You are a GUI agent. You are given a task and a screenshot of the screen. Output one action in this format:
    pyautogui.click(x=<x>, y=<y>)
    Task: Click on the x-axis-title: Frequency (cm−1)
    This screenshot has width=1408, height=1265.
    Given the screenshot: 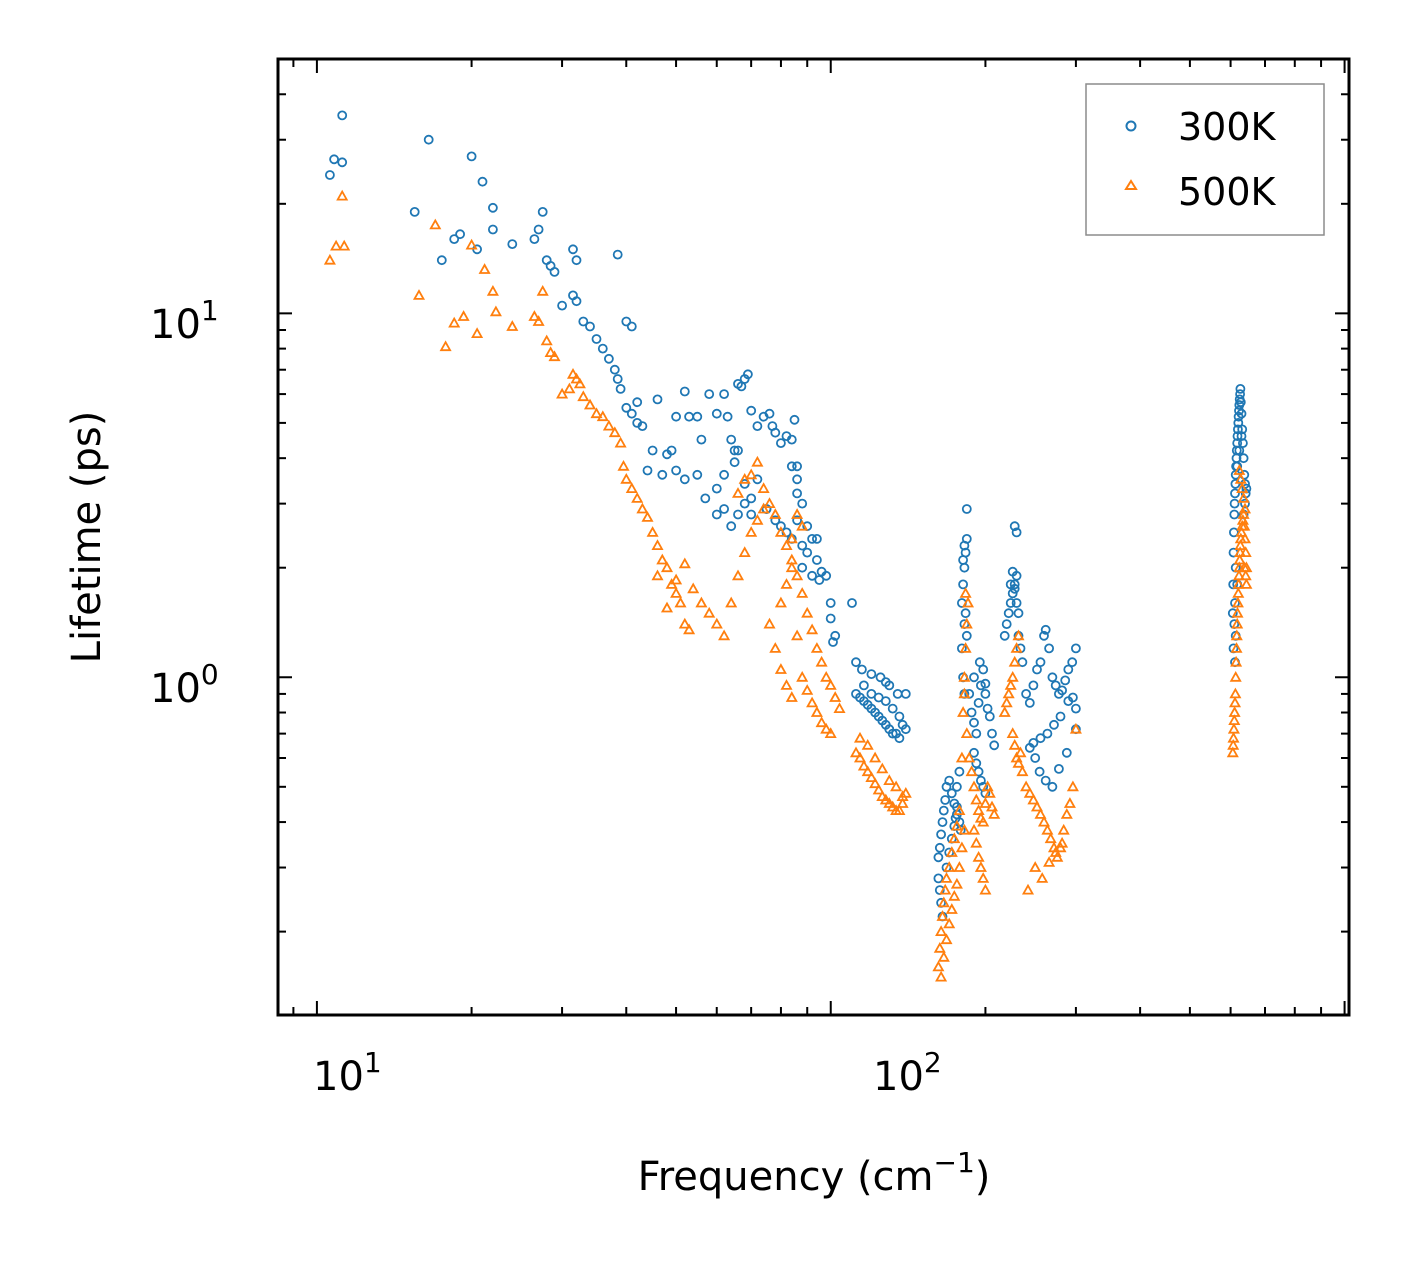 What is the action you would take?
    pyautogui.click(x=814, y=1173)
    